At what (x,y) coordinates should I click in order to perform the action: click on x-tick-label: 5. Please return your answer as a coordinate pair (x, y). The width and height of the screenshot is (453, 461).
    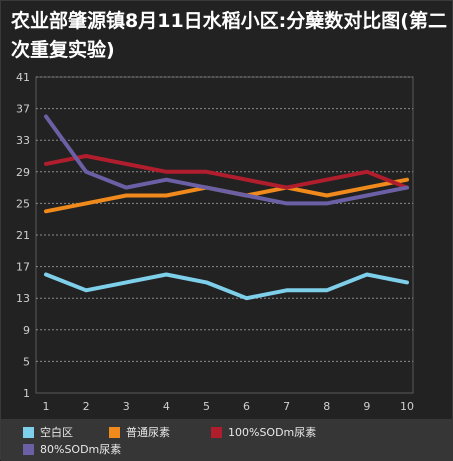
    Looking at the image, I should click on (206, 406).